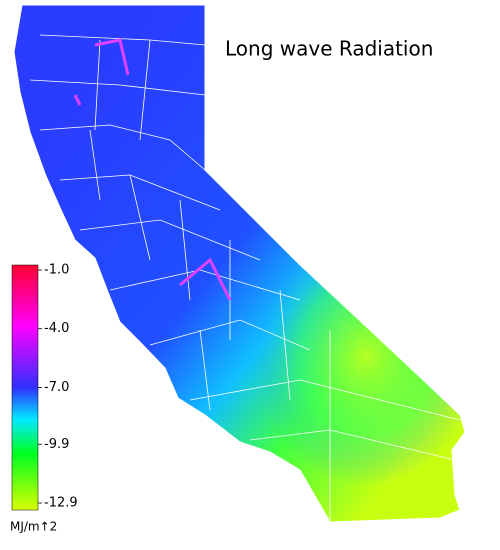  I want to click on colorbar-tick-label: -1.0, so click(56, 270).